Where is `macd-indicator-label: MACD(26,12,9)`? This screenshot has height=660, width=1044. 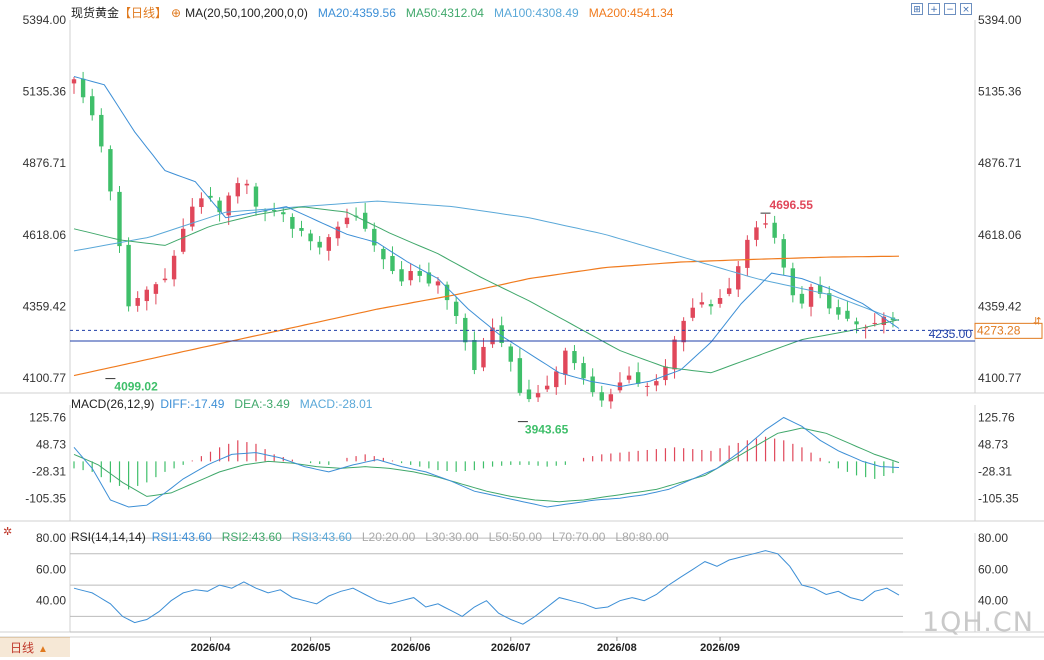
macd-indicator-label: MACD(26,12,9) is located at coordinates (113, 404).